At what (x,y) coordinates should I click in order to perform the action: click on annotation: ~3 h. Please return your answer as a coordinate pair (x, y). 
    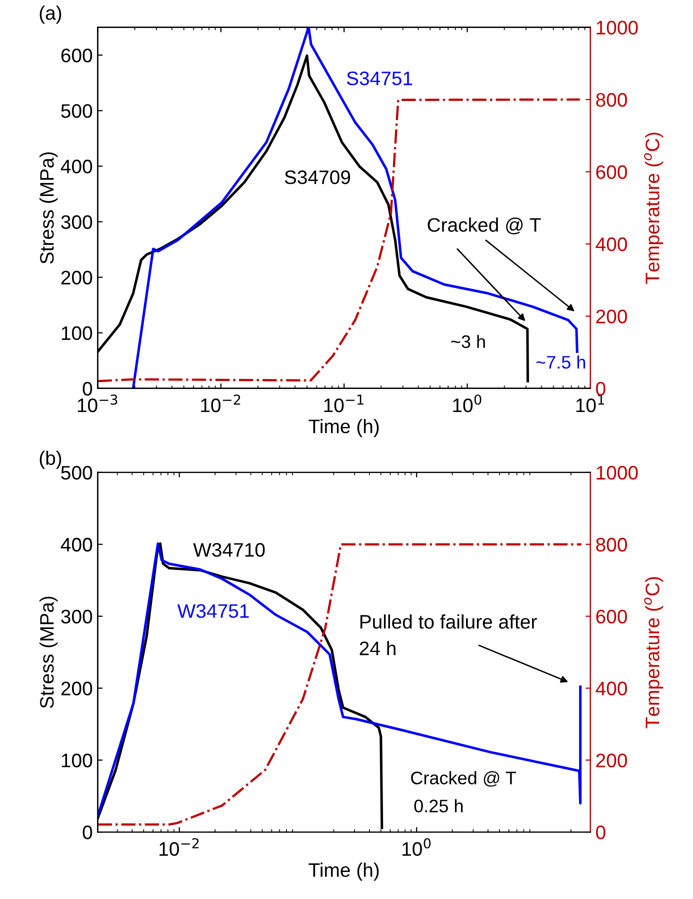
    Looking at the image, I should click on (468, 341).